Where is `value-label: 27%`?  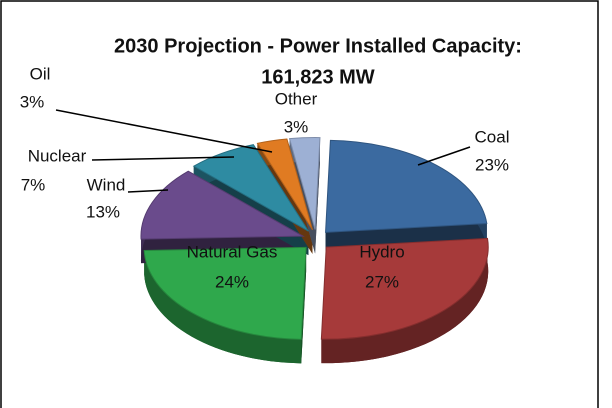
value-label: 27% is located at coordinates (382, 281).